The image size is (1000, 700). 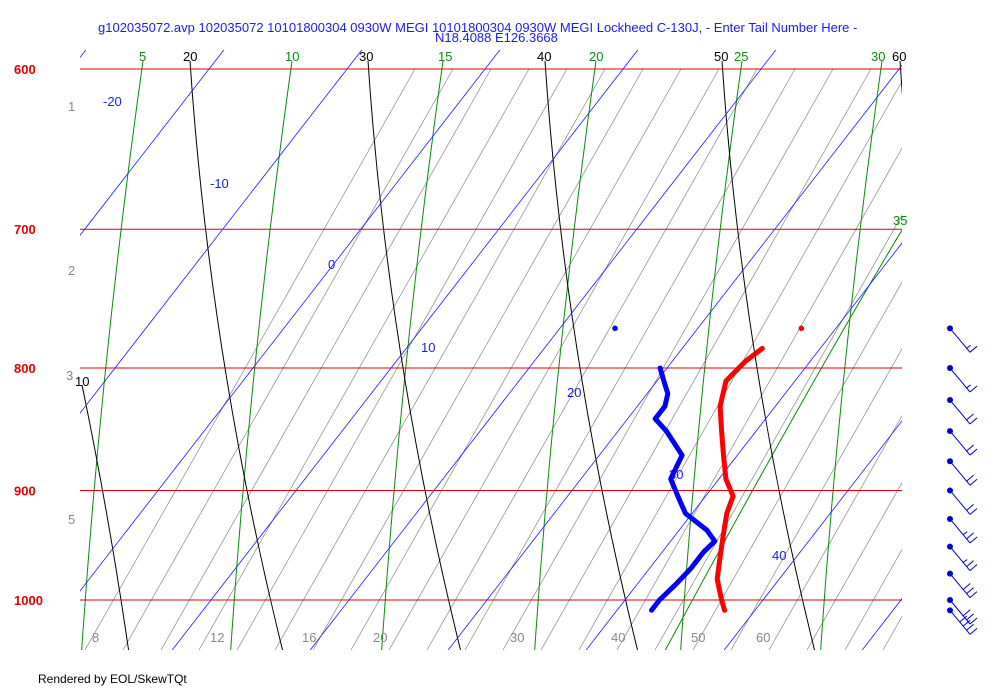 I want to click on mixing-ratio-label: 8, so click(x=95, y=637).